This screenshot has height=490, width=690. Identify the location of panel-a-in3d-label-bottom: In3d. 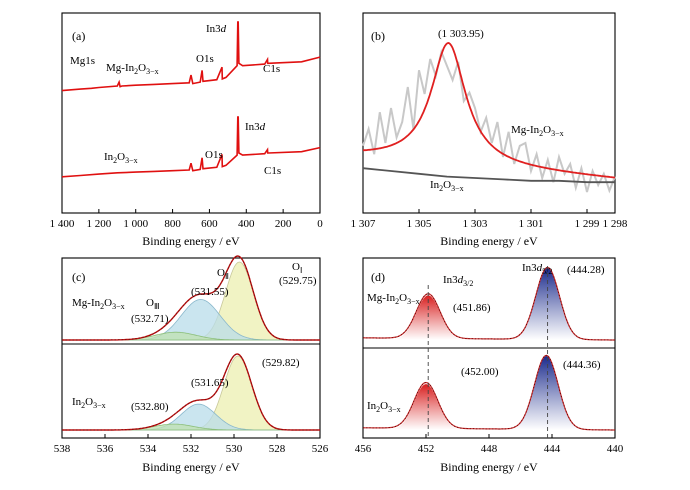
(255, 127).